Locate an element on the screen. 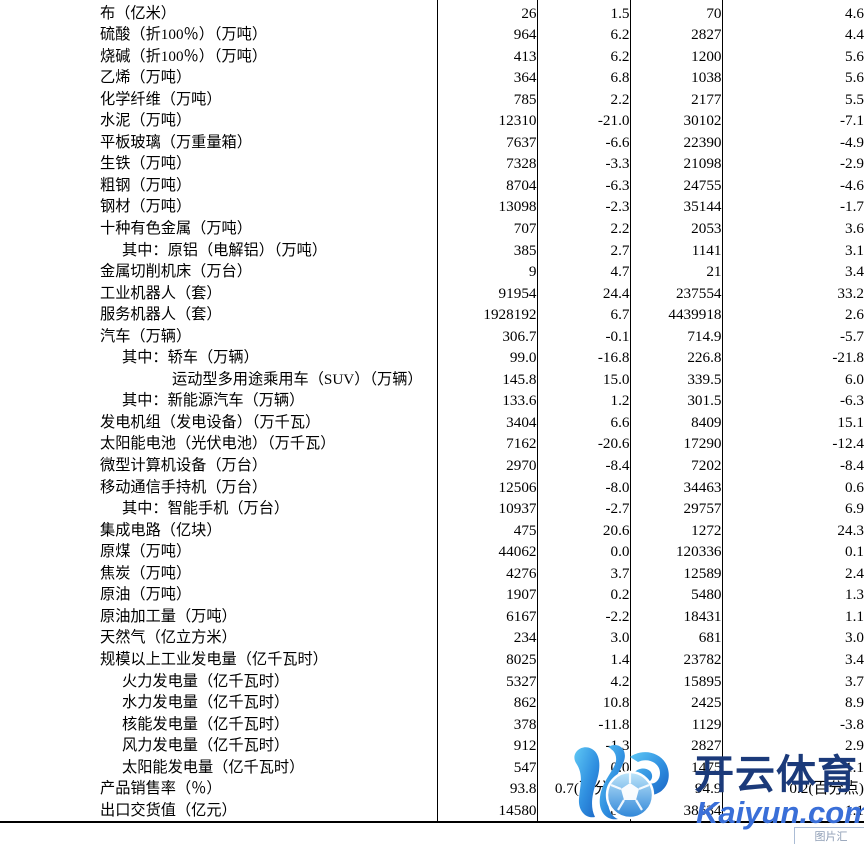 The width and height of the screenshot is (864, 844). cell-v1: 8025 is located at coordinates (487, 659).